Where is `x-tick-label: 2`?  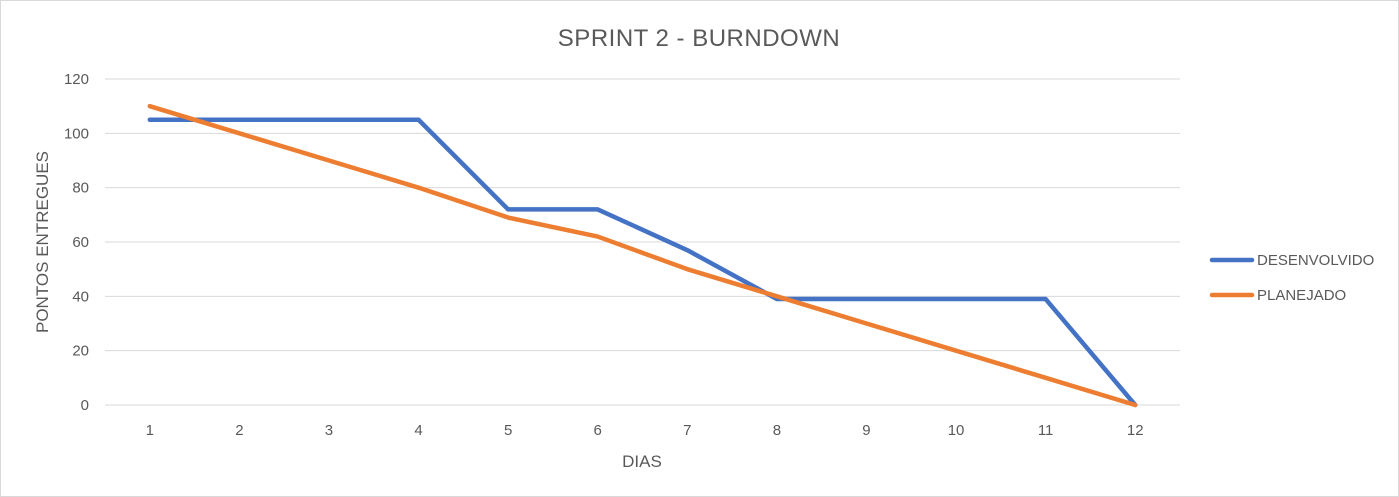 x-tick-label: 2 is located at coordinates (239, 430).